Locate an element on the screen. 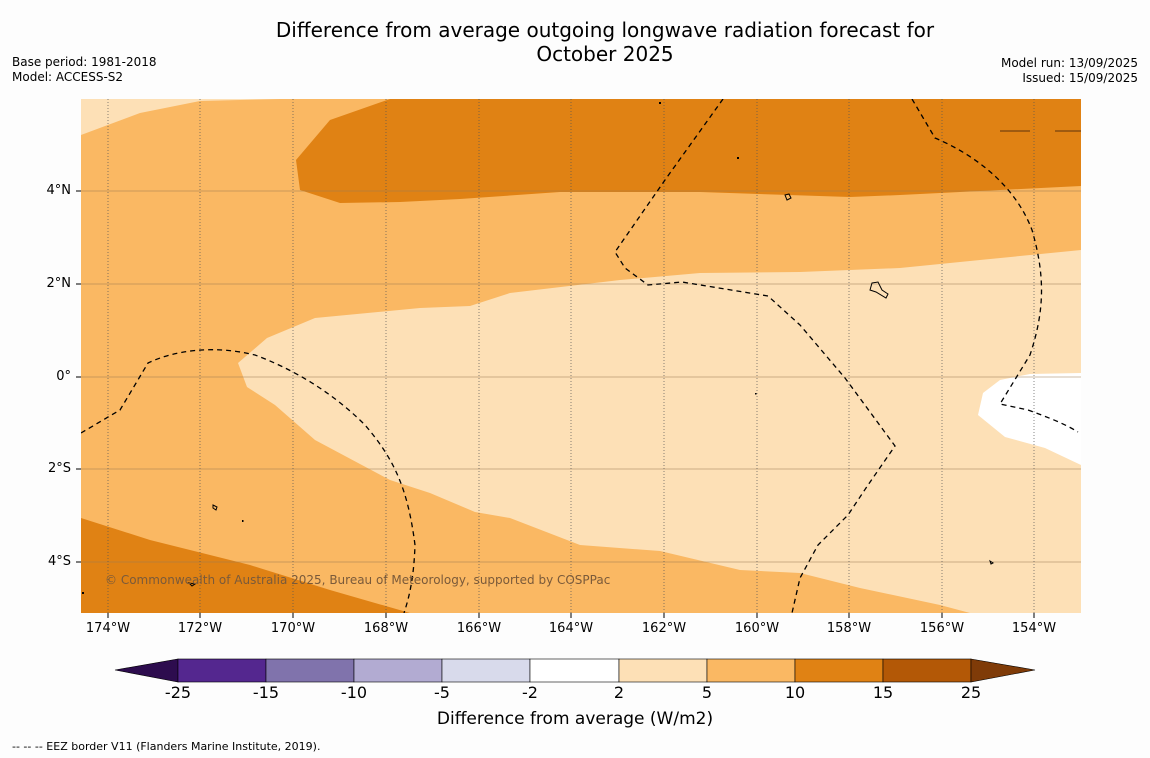 The image size is (1150, 758). colorbar-tick-10: 10 is located at coordinates (795, 692).